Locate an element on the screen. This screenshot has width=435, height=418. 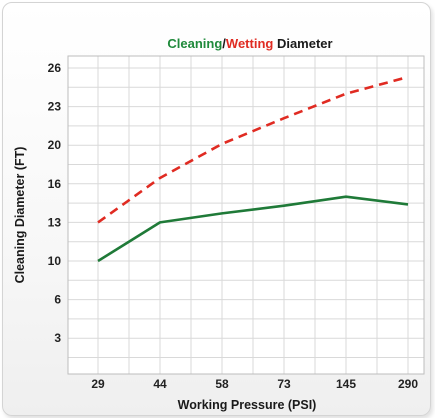
y-tick-label: 10 is located at coordinates (55, 261).